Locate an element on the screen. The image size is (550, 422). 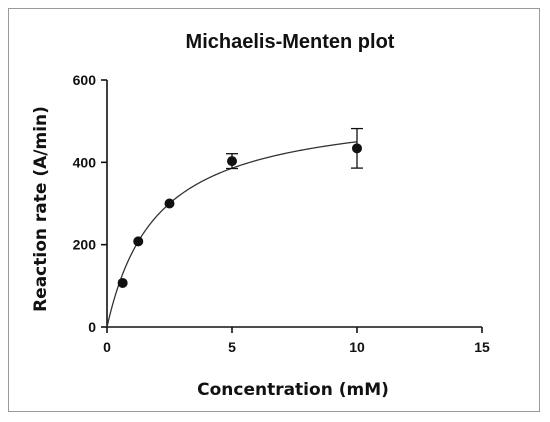
y-axis-label: Reaction rate (A/min) is located at coordinates (41, 209).